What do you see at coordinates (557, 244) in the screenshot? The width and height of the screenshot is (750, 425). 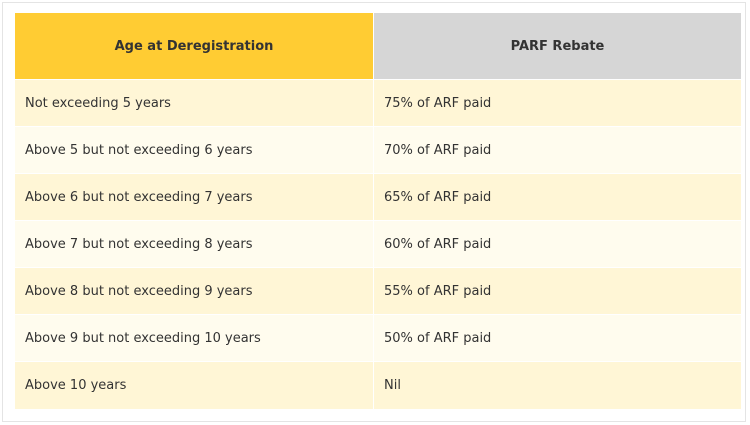 I see `rebate-cell: 60% of ARF paid` at bounding box center [557, 244].